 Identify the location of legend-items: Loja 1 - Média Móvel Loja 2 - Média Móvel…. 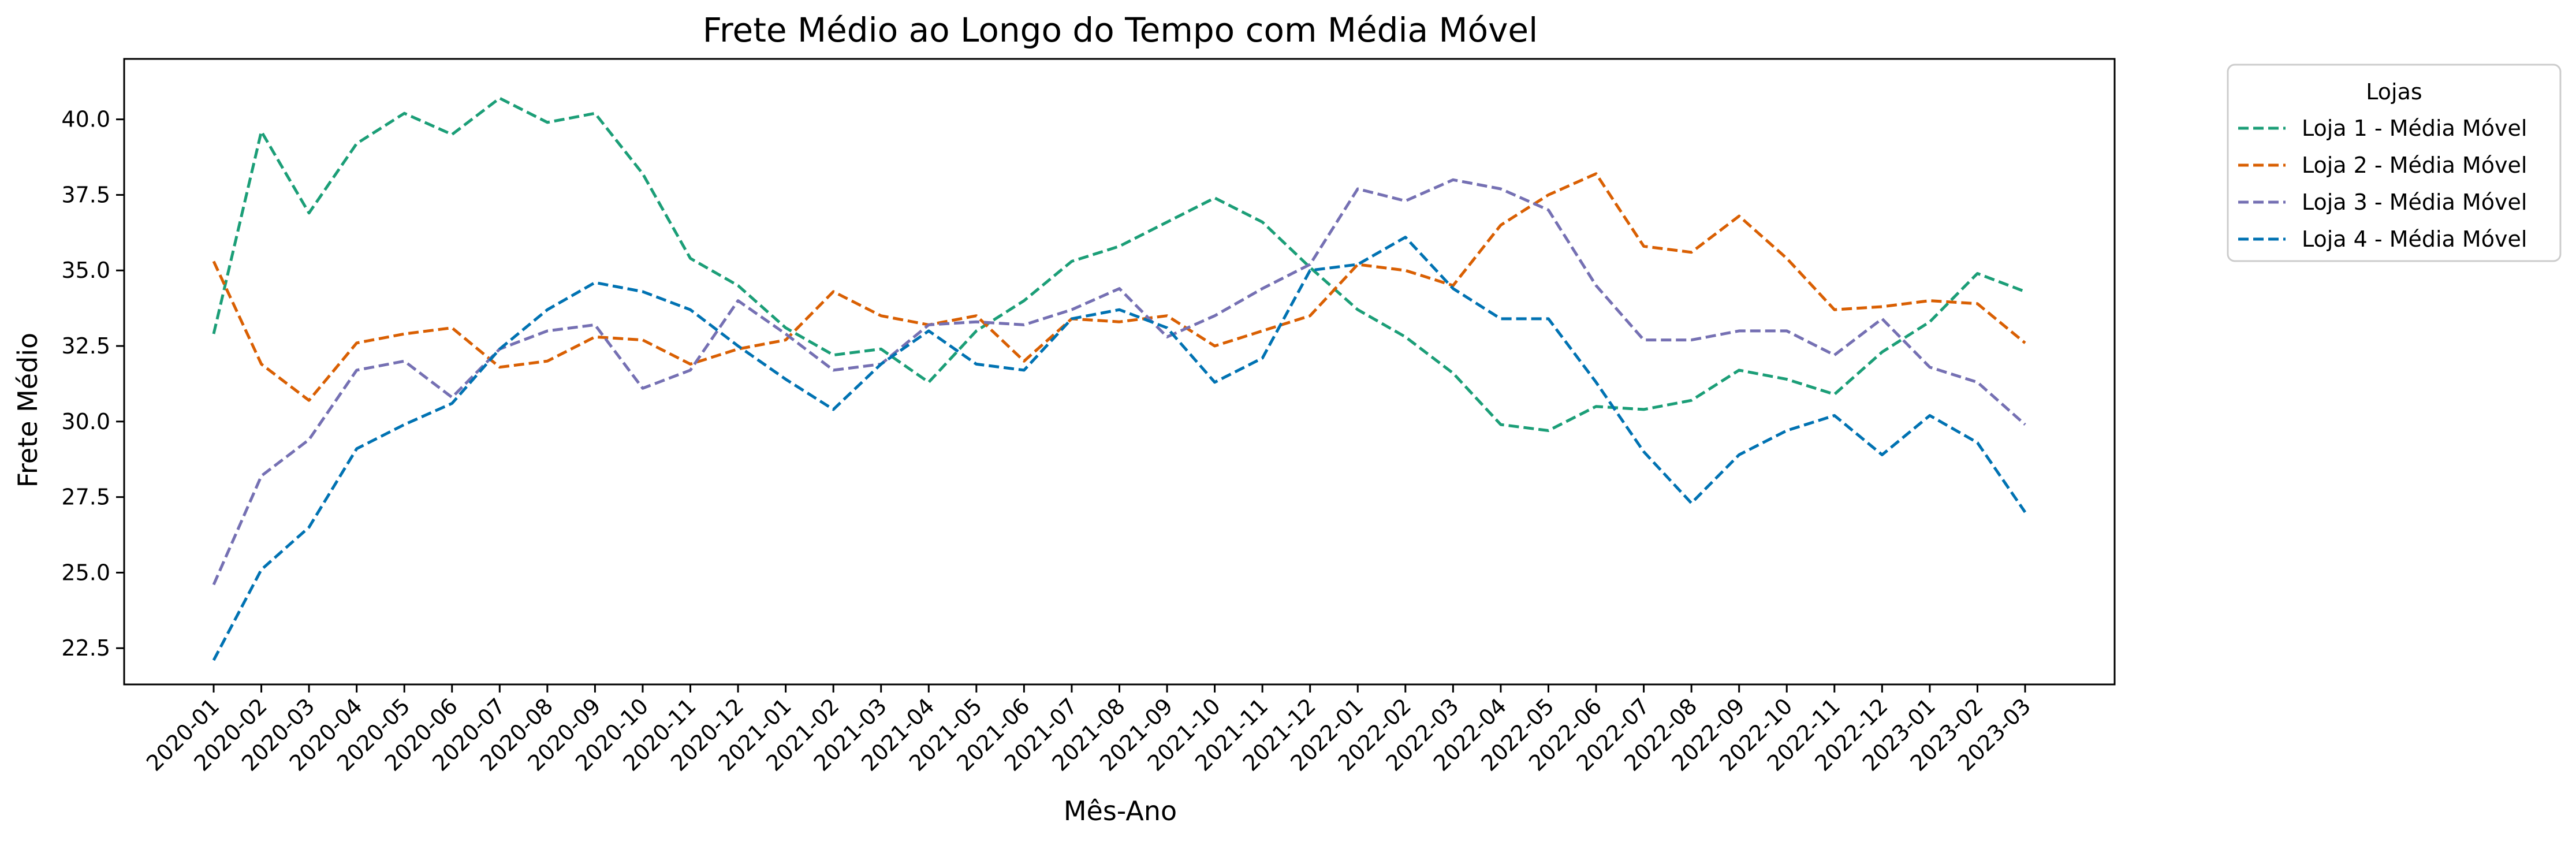
(2382, 184).